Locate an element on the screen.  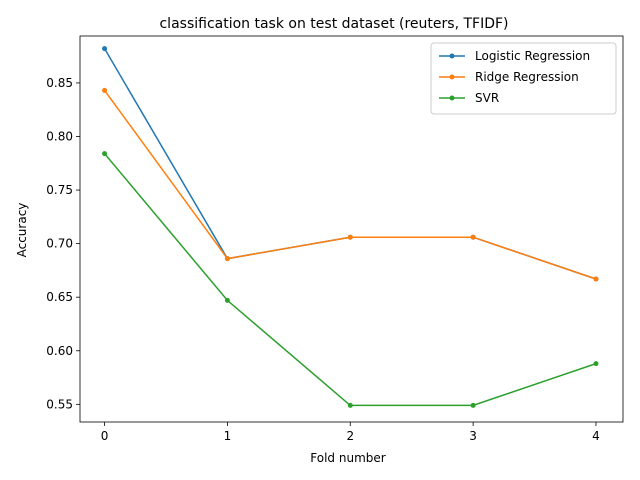
x-tick-label: 0 is located at coordinates (105, 436).